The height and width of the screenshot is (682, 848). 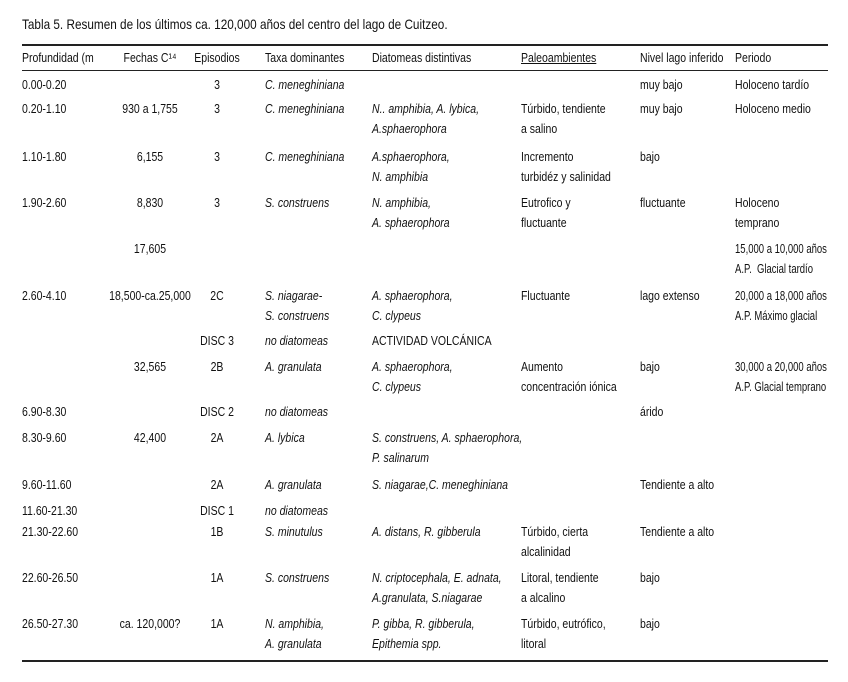 What do you see at coordinates (563, 119) in the screenshot?
I see `table-cell: Túrbido, tendiente a salino` at bounding box center [563, 119].